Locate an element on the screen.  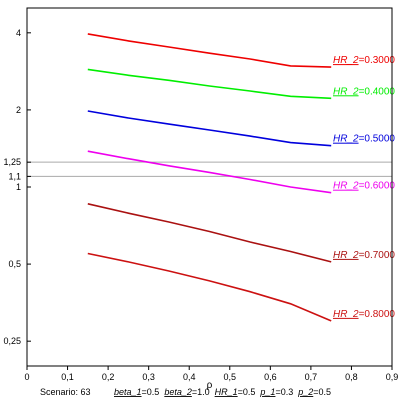
y-axis: 0,25 0,5 11,1 1,25 2 4 is located at coordinates (17, 187).